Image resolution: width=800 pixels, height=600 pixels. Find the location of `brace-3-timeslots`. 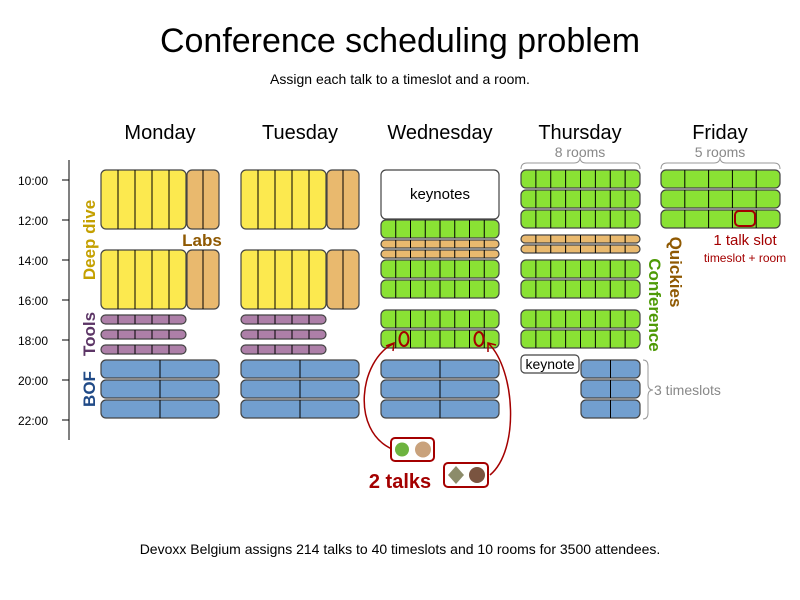

brace-3-timeslots is located at coordinates (648, 389).